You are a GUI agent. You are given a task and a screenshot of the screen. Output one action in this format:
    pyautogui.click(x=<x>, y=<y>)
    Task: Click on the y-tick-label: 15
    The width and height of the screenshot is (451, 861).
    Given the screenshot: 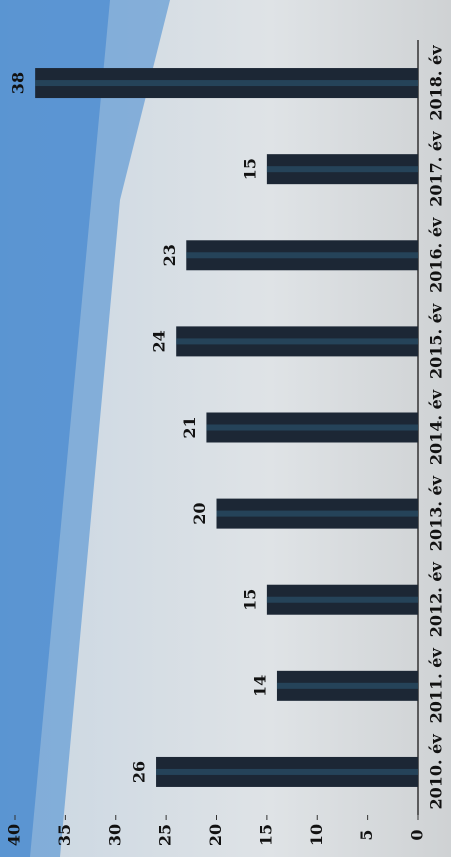 What is the action you would take?
    pyautogui.click(x=265, y=835)
    